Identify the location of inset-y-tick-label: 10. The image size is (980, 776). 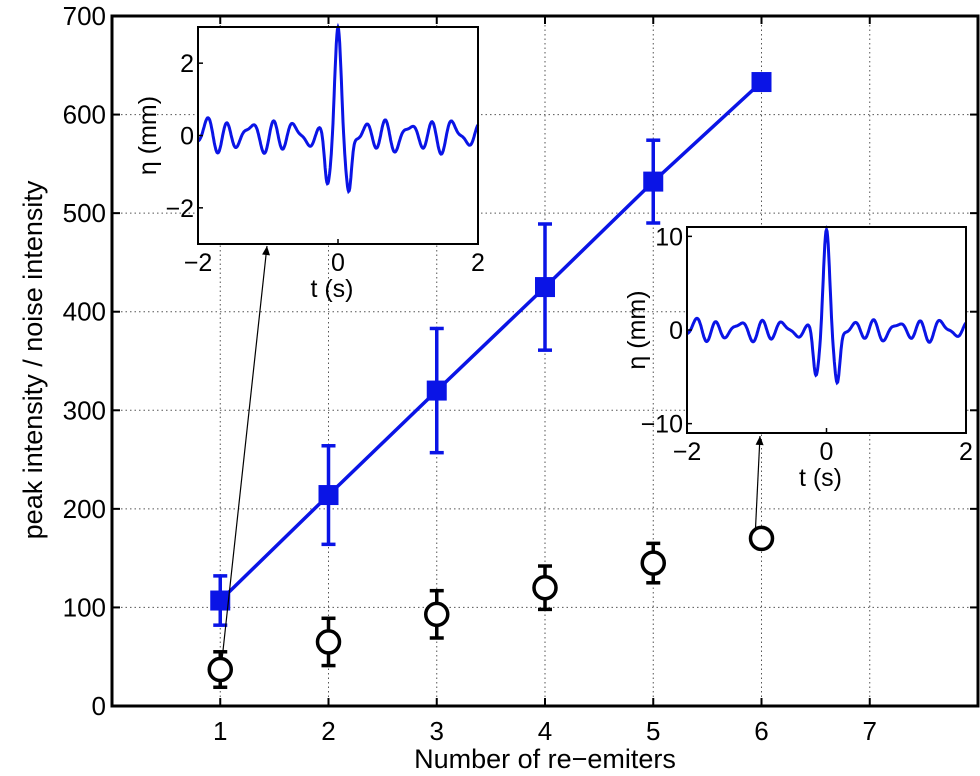
(669, 237).